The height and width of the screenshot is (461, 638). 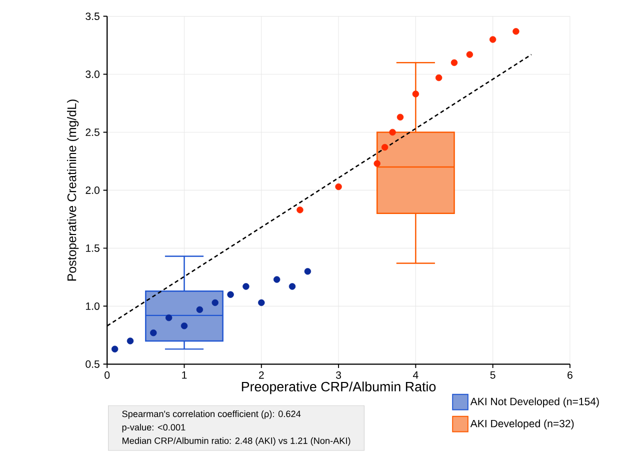 I want to click on y-tick-label: 1.0, so click(x=93, y=306).